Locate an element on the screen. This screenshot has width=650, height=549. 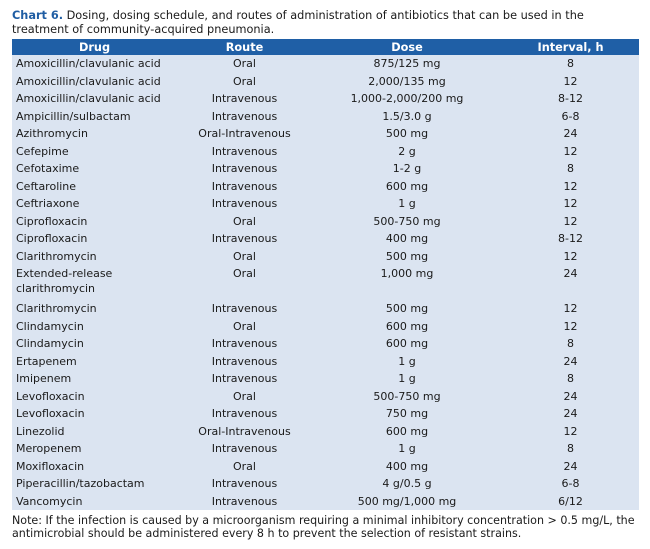
dose-cell: 2,000/135 mg is located at coordinates (407, 81).